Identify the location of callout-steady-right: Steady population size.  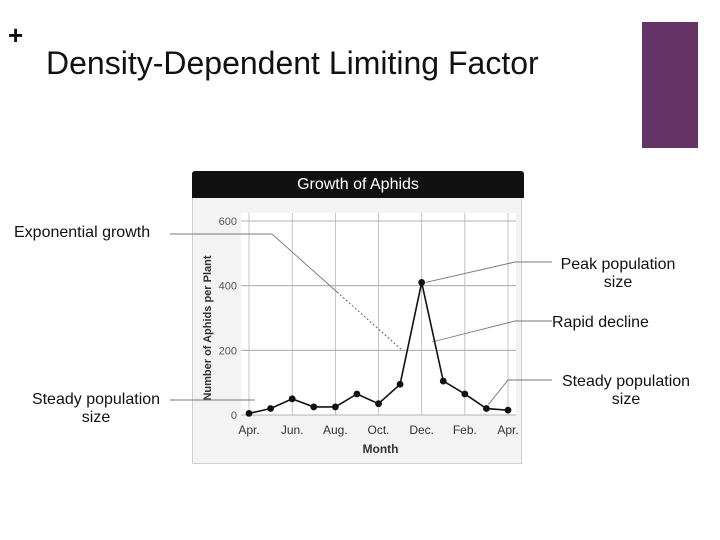
(626, 391).